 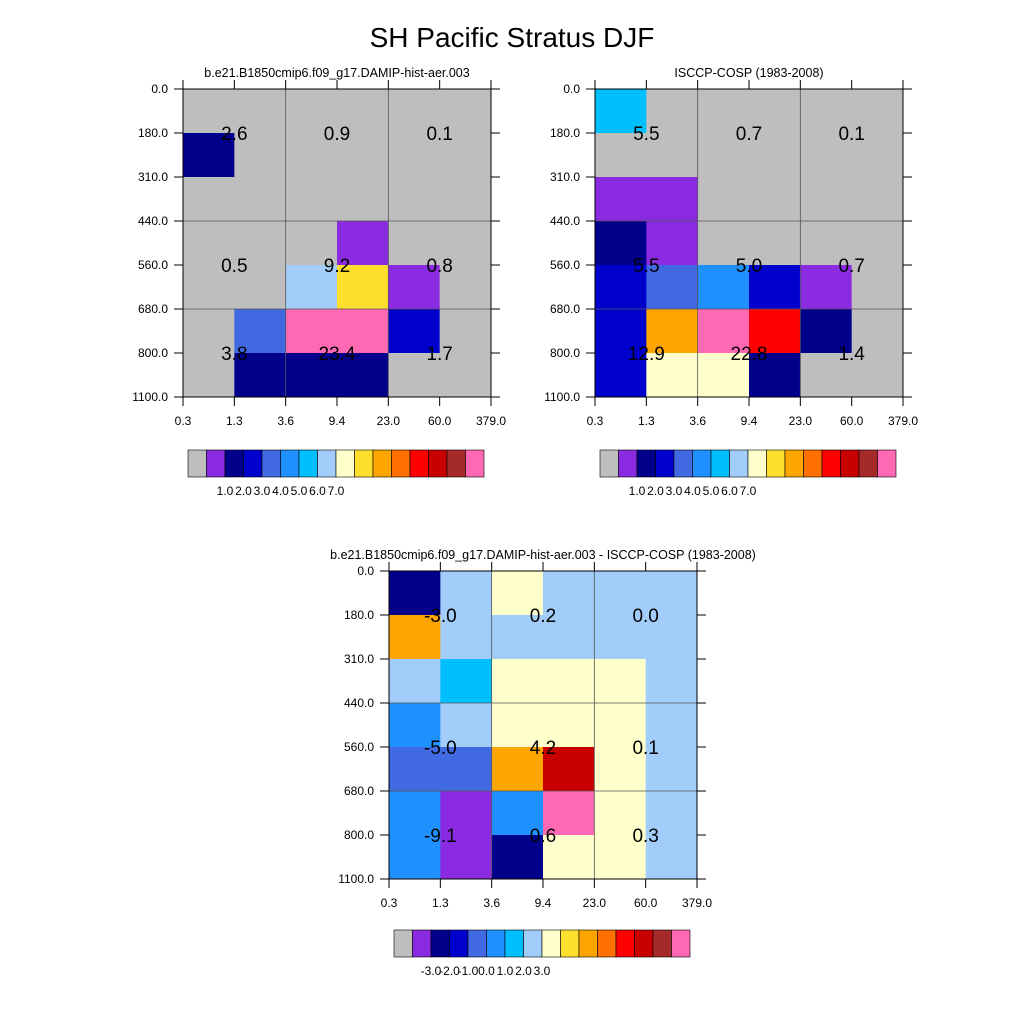 What do you see at coordinates (439, 354) in the screenshot?
I see `box-value-label: 1.7` at bounding box center [439, 354].